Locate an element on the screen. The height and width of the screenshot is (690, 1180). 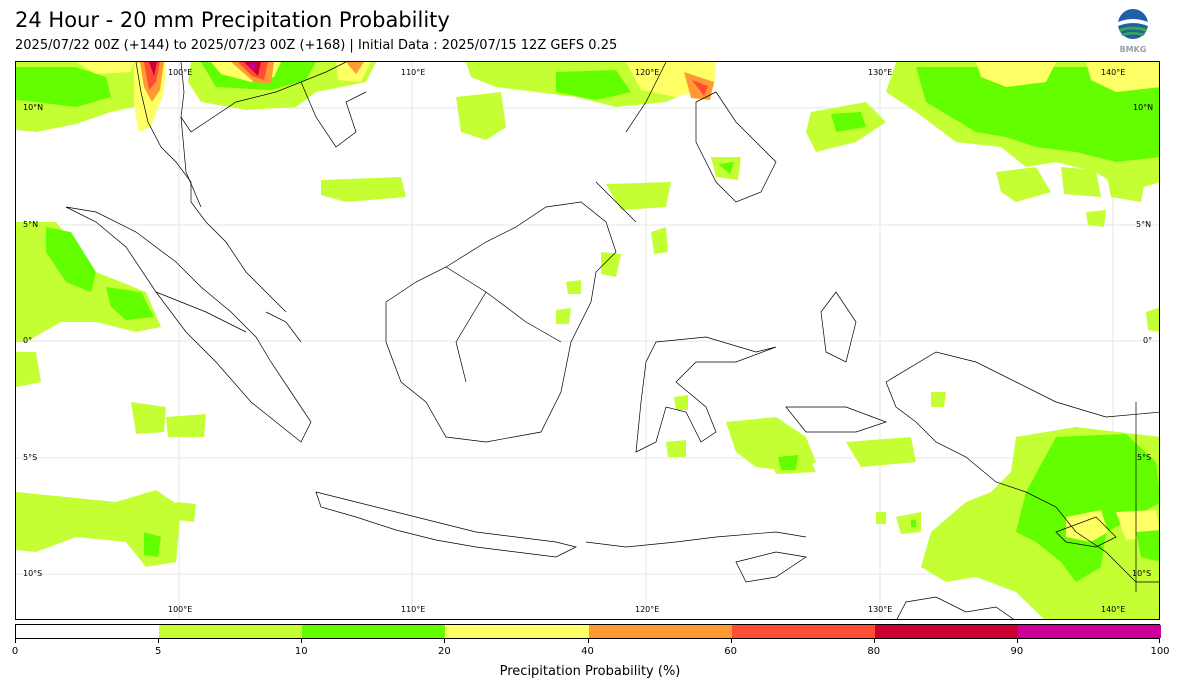
lat-label-right: 5°N is located at coordinates (1144, 224).